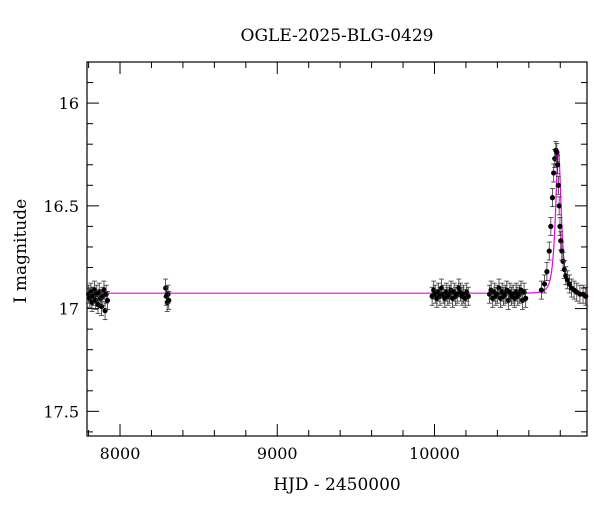  I want to click on y-axis-label: I magnitude, so click(21, 251).